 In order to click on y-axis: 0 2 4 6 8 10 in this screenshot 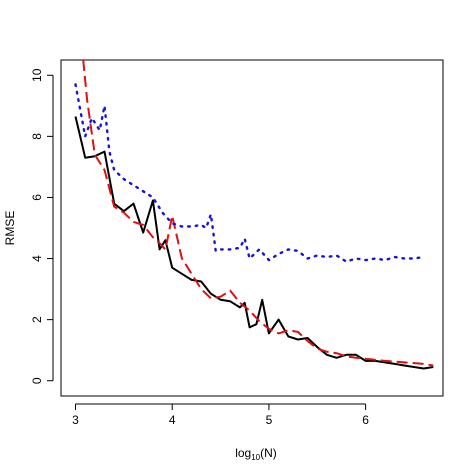, I will do `click(42, 226)`.